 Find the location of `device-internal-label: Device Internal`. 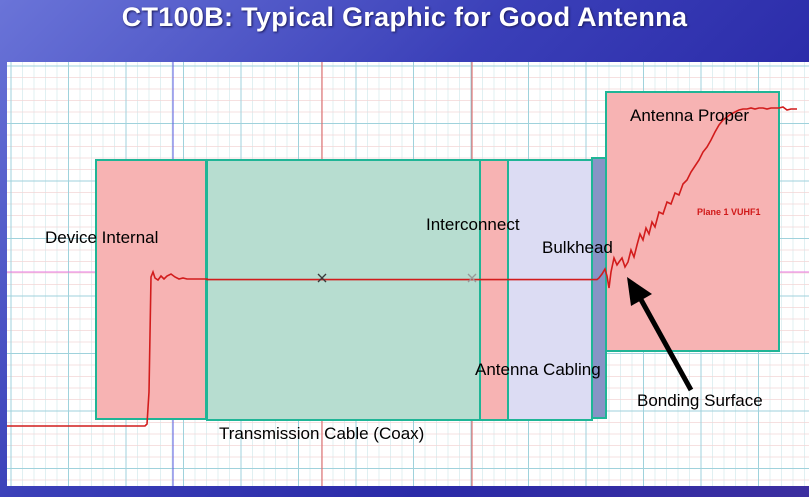

device-internal-label: Device Internal is located at coordinates (102, 237).